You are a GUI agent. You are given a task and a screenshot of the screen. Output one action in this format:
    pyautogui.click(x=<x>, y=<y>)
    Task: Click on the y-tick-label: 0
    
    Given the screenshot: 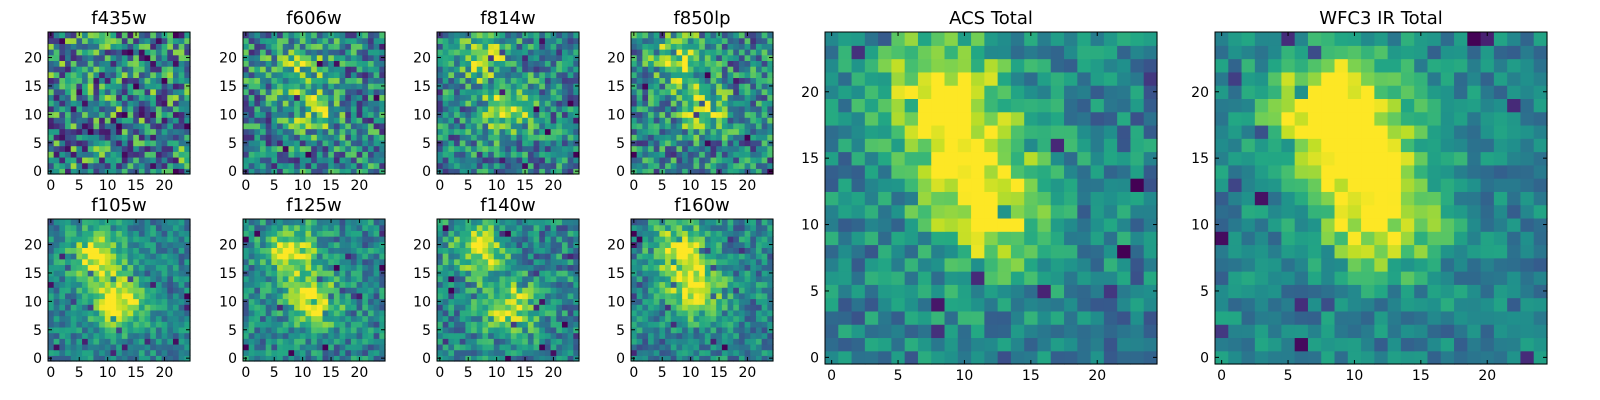 What is the action you would take?
    pyautogui.click(x=426, y=359)
    